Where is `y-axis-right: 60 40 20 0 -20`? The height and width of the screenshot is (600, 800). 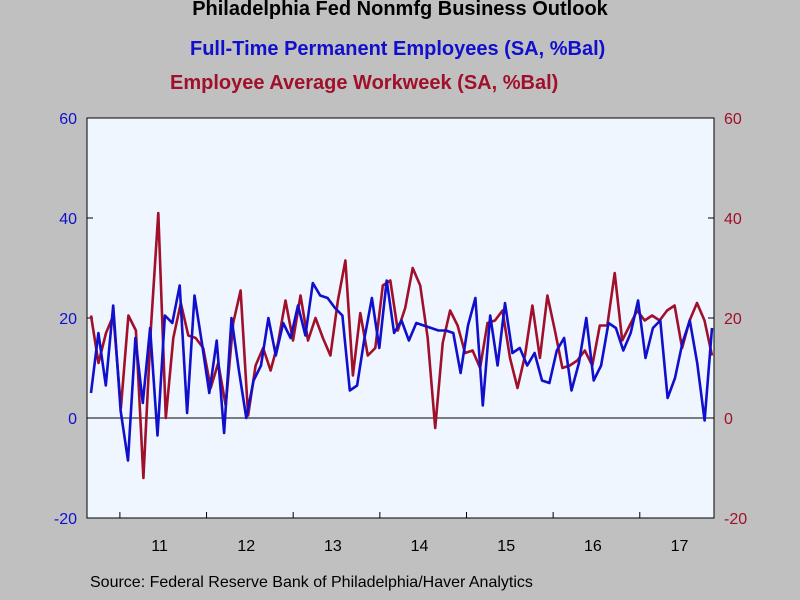
y-axis-right: 60 40 20 0 -20 is located at coordinates (727, 319).